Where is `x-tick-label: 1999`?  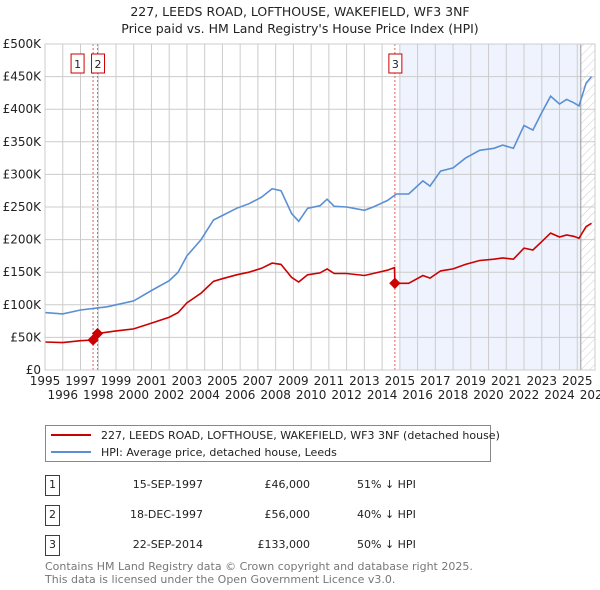
x-tick-label: 1999 is located at coordinates (116, 381).